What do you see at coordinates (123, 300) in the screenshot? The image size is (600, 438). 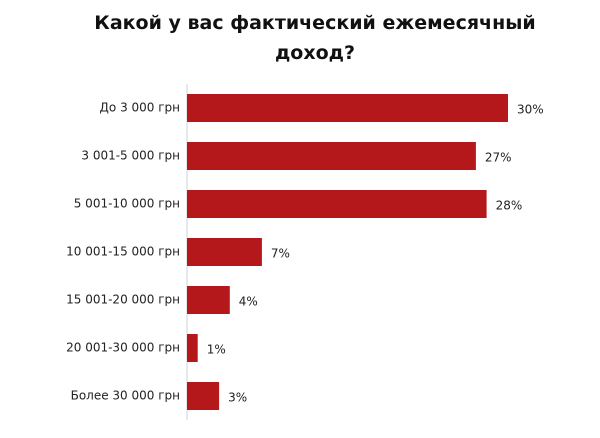 I see `category-label: 15 001-20 000 грн` at bounding box center [123, 300].